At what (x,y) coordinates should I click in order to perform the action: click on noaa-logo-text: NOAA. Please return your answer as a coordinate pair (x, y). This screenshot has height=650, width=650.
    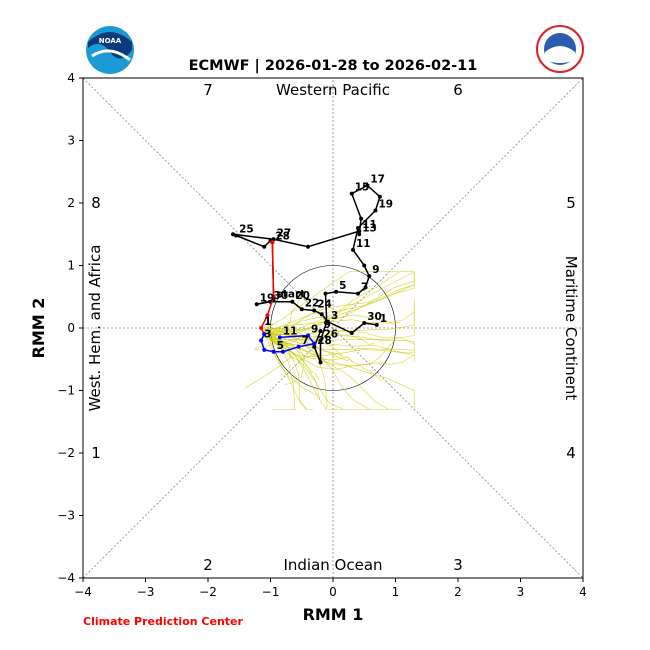
    Looking at the image, I should click on (110, 41).